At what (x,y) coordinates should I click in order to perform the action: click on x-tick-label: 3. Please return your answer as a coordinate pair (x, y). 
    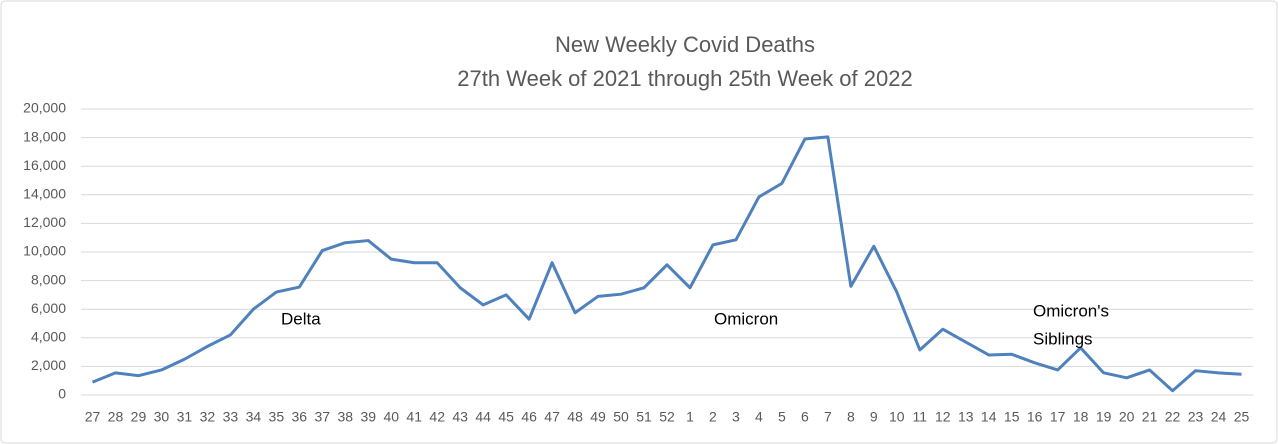
    Looking at the image, I should click on (736, 417).